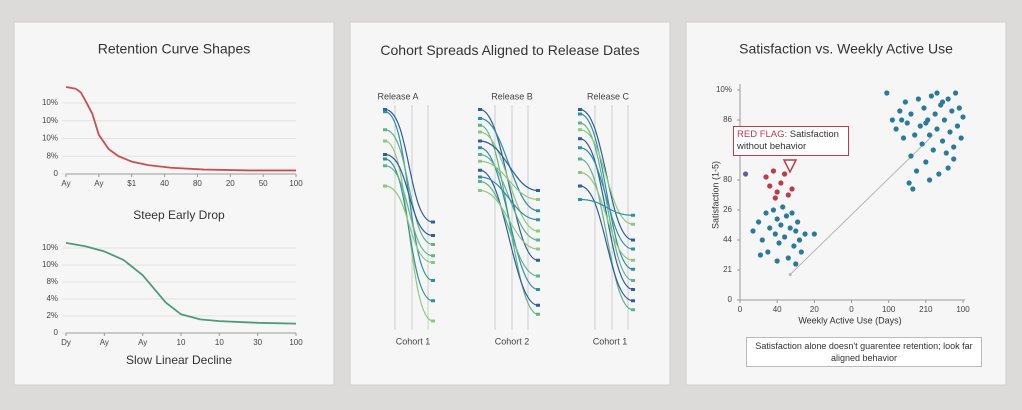 The image size is (1022, 410). What do you see at coordinates (142, 342) in the screenshot?
I see `x-tick-label: Ay` at bounding box center [142, 342].